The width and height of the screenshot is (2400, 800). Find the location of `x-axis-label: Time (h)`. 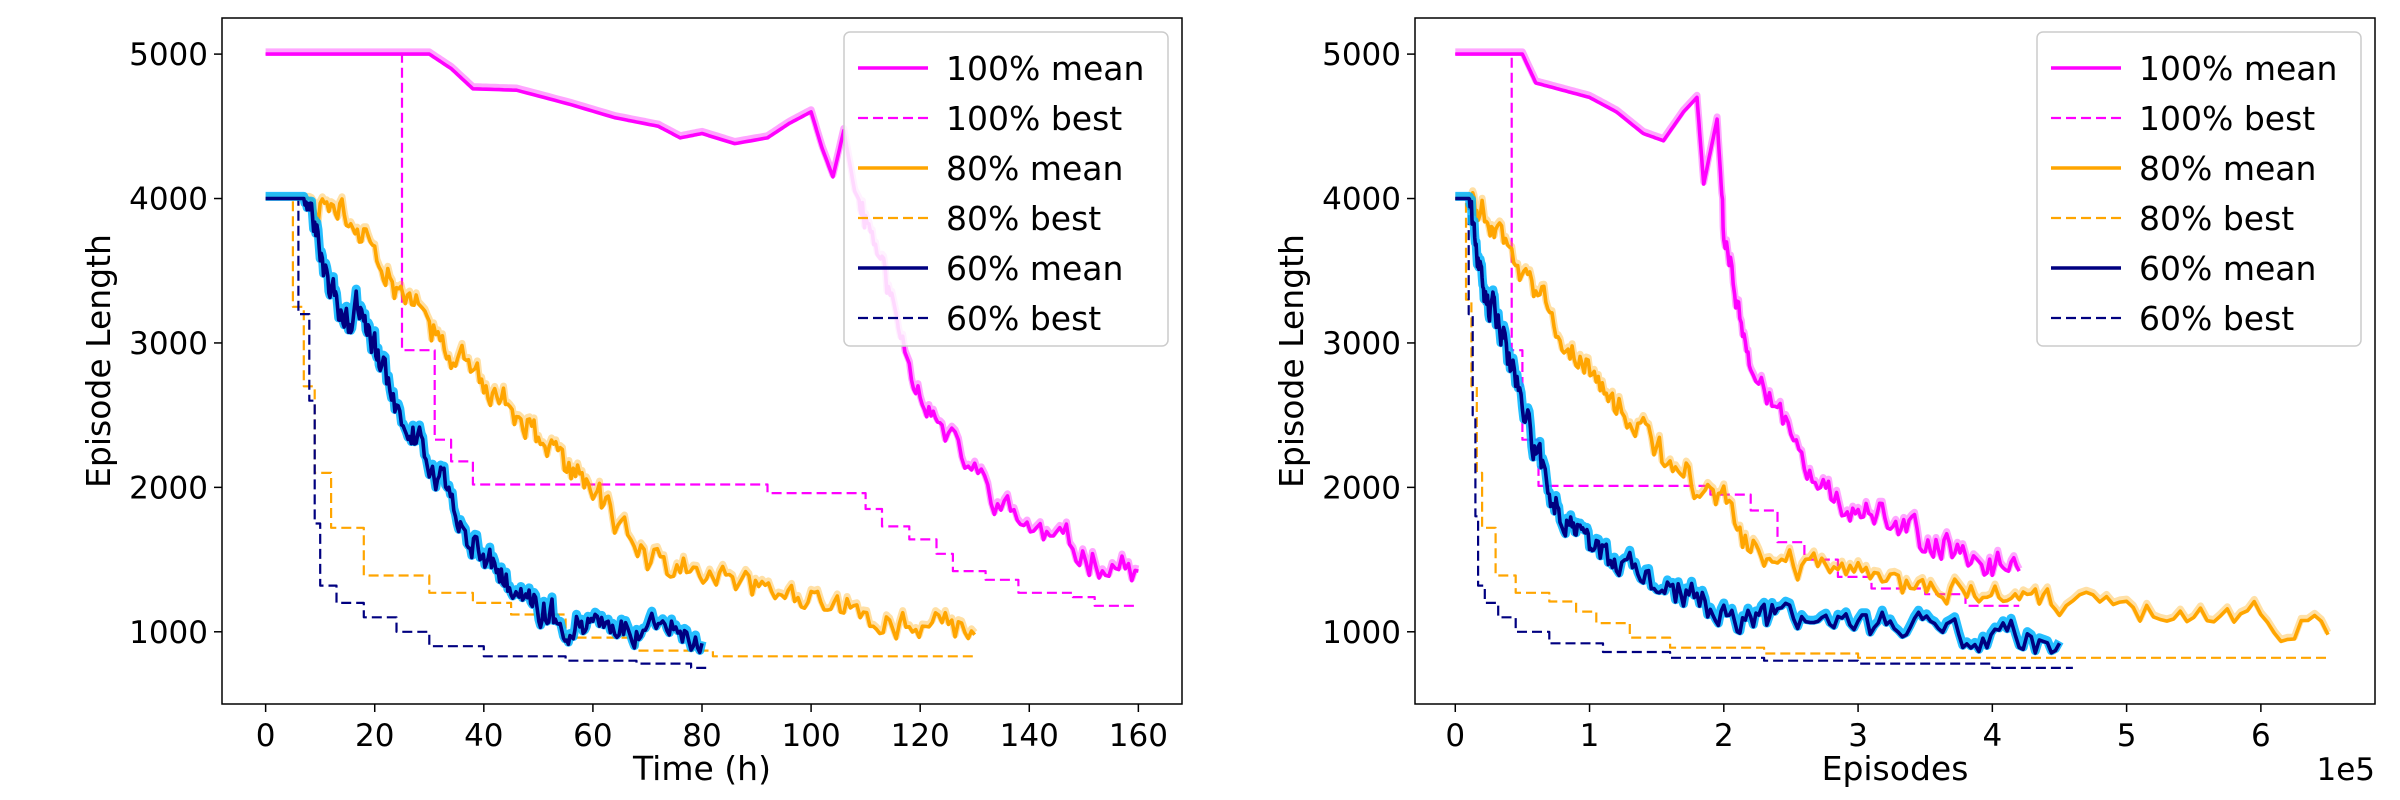

x-axis-label: Time (h) is located at coordinates (701, 768).